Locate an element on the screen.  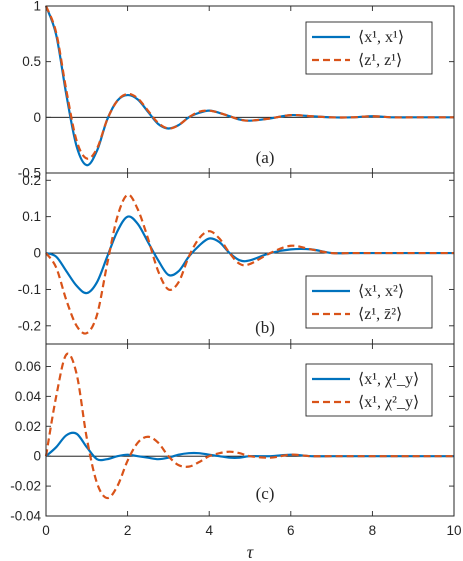
y-tick-label: 0.1 is located at coordinates (31, 216).